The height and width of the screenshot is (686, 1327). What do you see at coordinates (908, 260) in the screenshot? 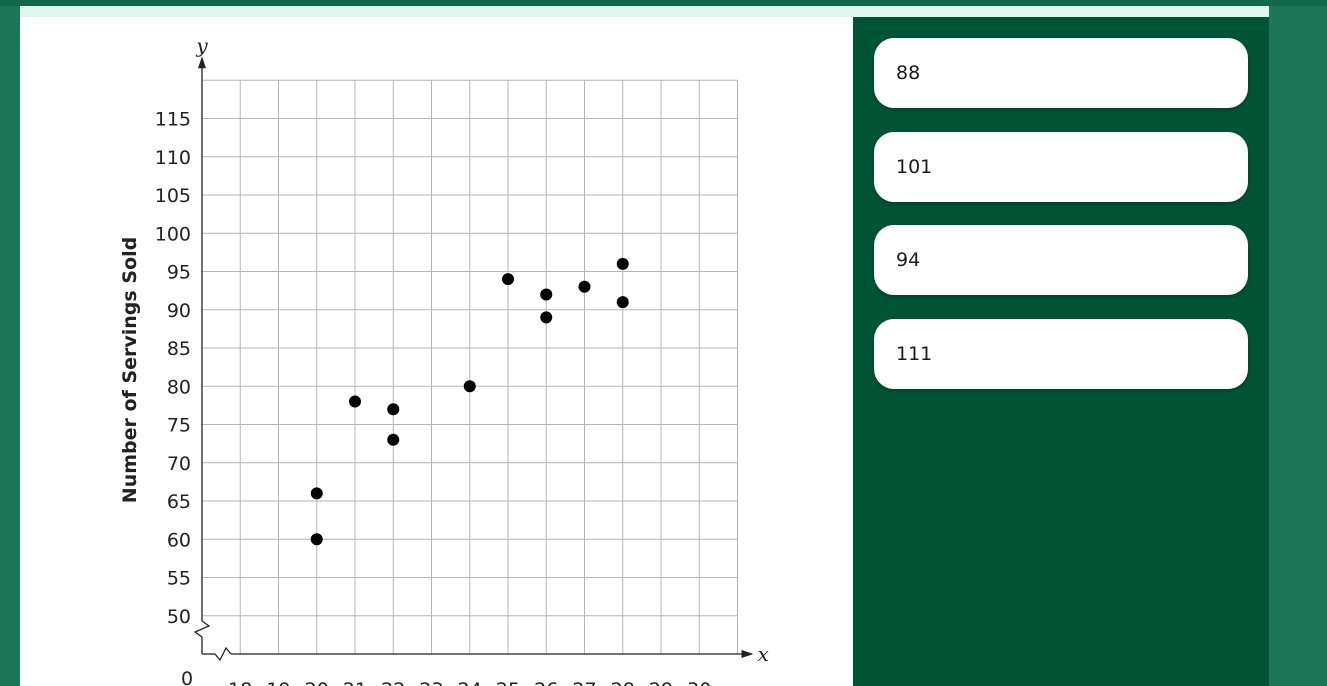
I see `answer-option-label: 94` at bounding box center [908, 260].